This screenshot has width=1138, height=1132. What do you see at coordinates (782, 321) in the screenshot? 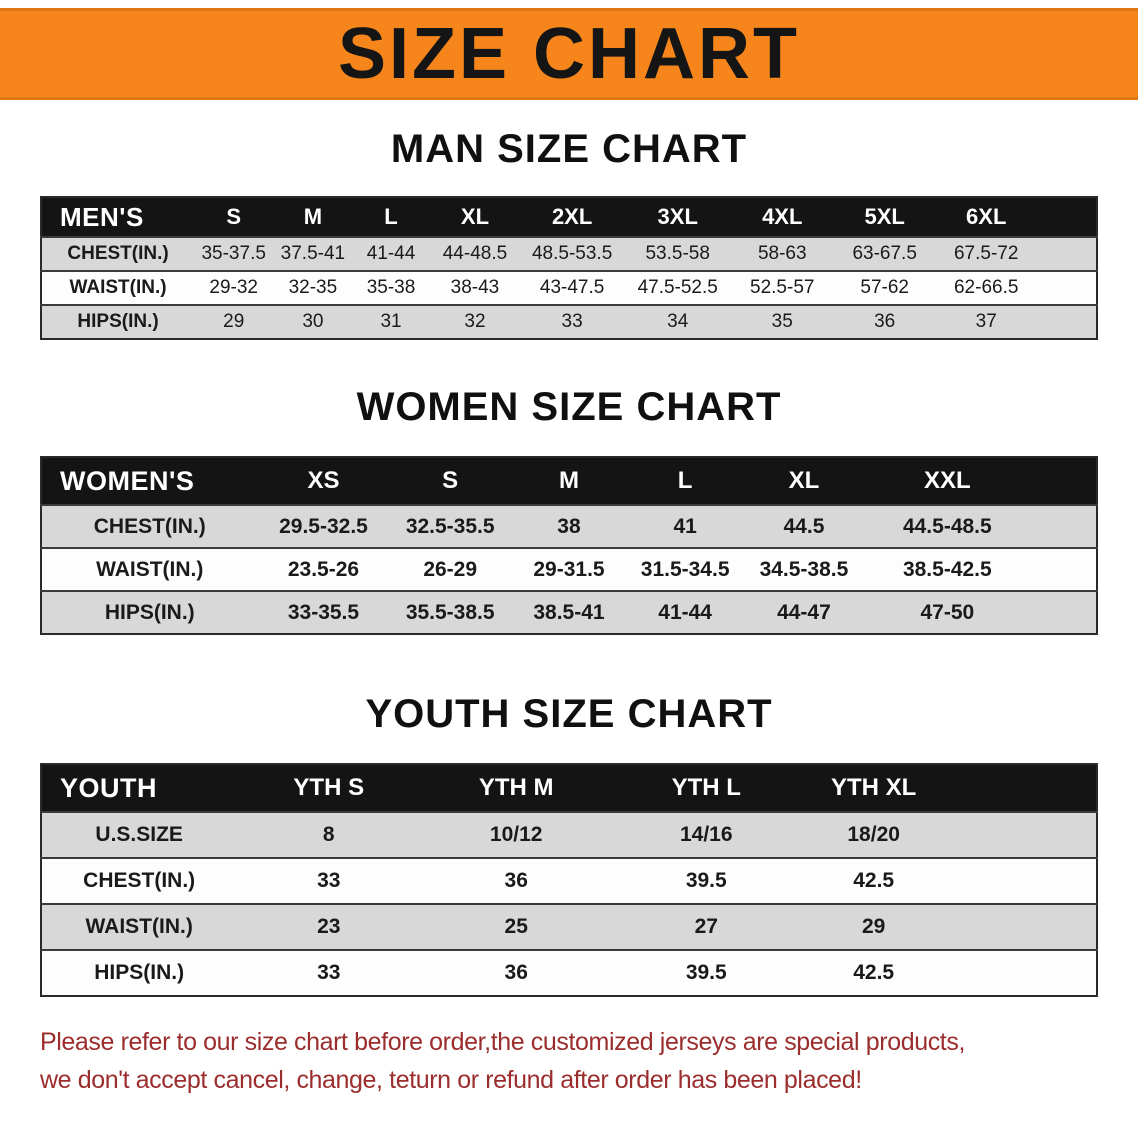
I see `size-value: 35` at bounding box center [782, 321].